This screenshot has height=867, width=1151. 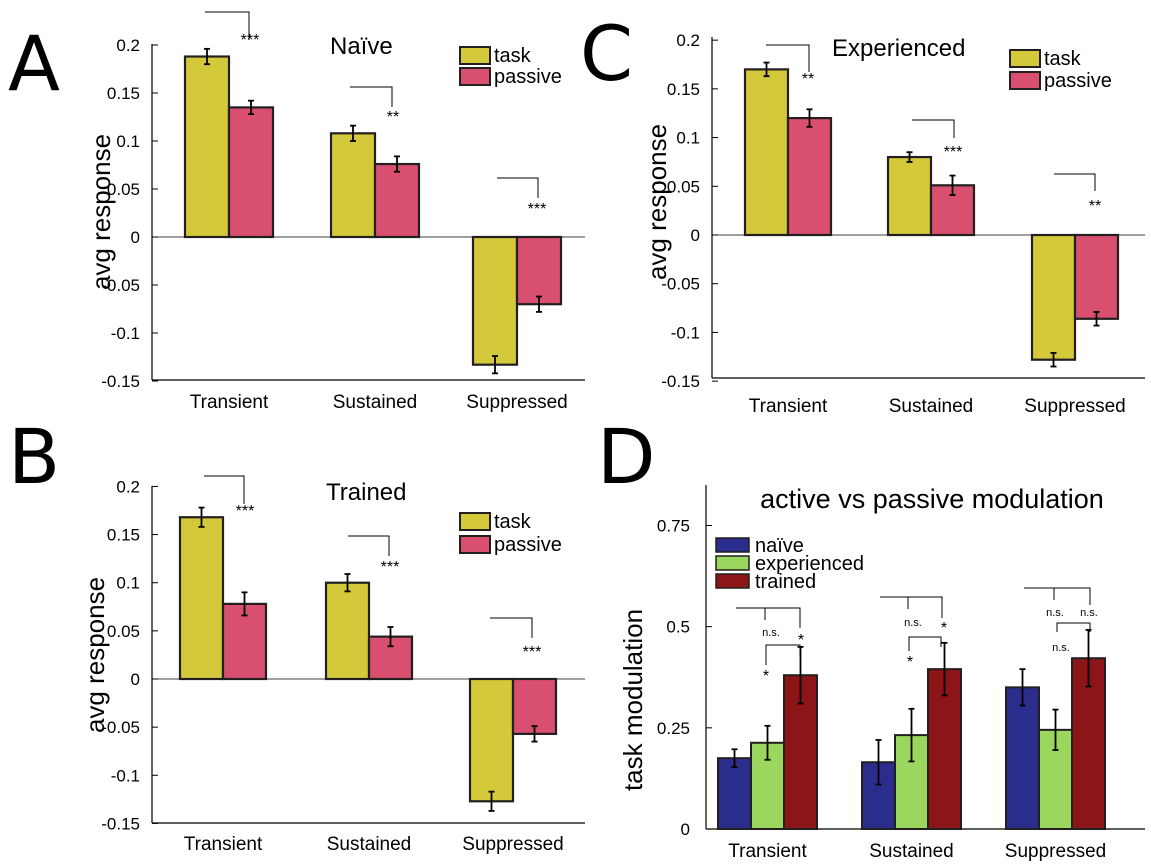 What do you see at coordinates (626, 456) in the screenshot?
I see `panel-letter-d: D` at bounding box center [626, 456].